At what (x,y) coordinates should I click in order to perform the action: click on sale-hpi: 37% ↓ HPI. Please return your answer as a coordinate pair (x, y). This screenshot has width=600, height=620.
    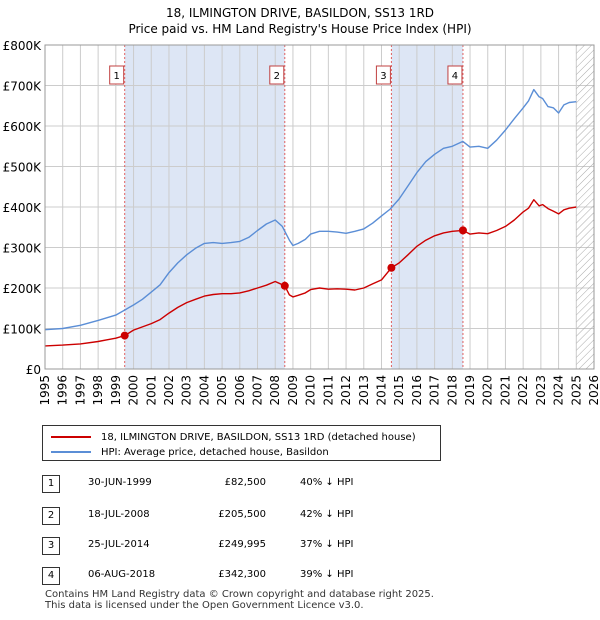
    Looking at the image, I should click on (327, 544).